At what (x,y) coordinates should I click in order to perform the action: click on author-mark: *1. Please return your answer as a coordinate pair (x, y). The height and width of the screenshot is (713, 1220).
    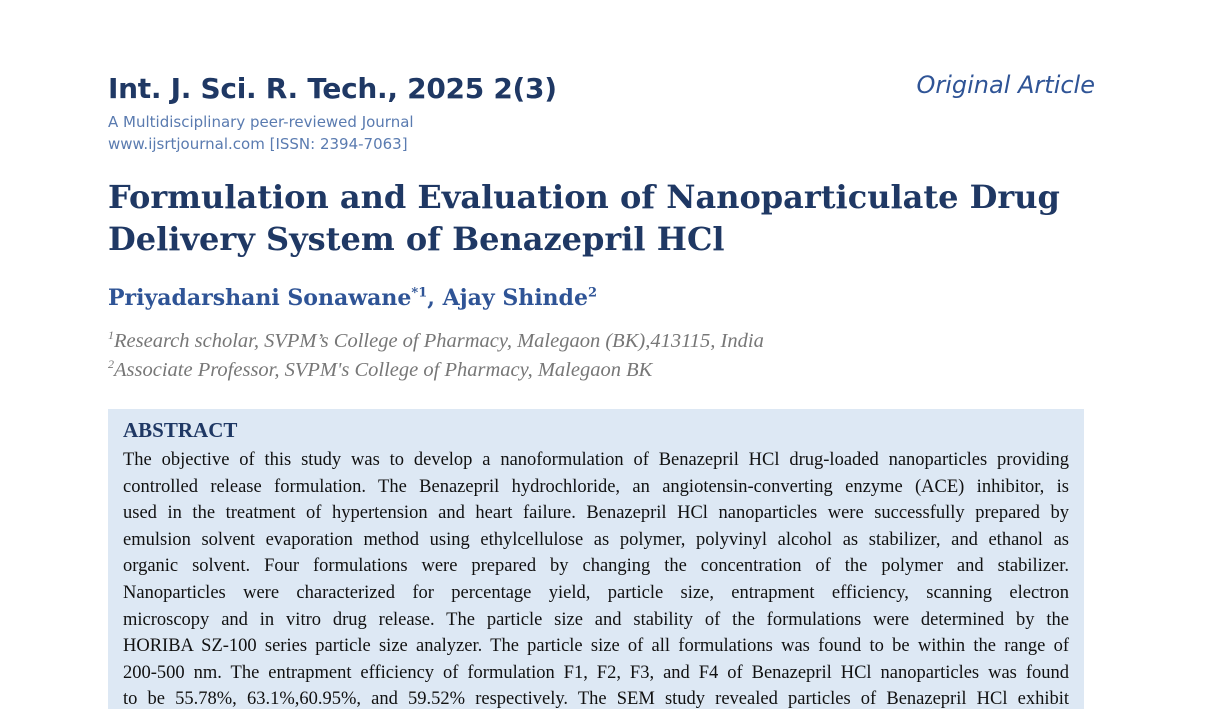
    Looking at the image, I should click on (419, 293).